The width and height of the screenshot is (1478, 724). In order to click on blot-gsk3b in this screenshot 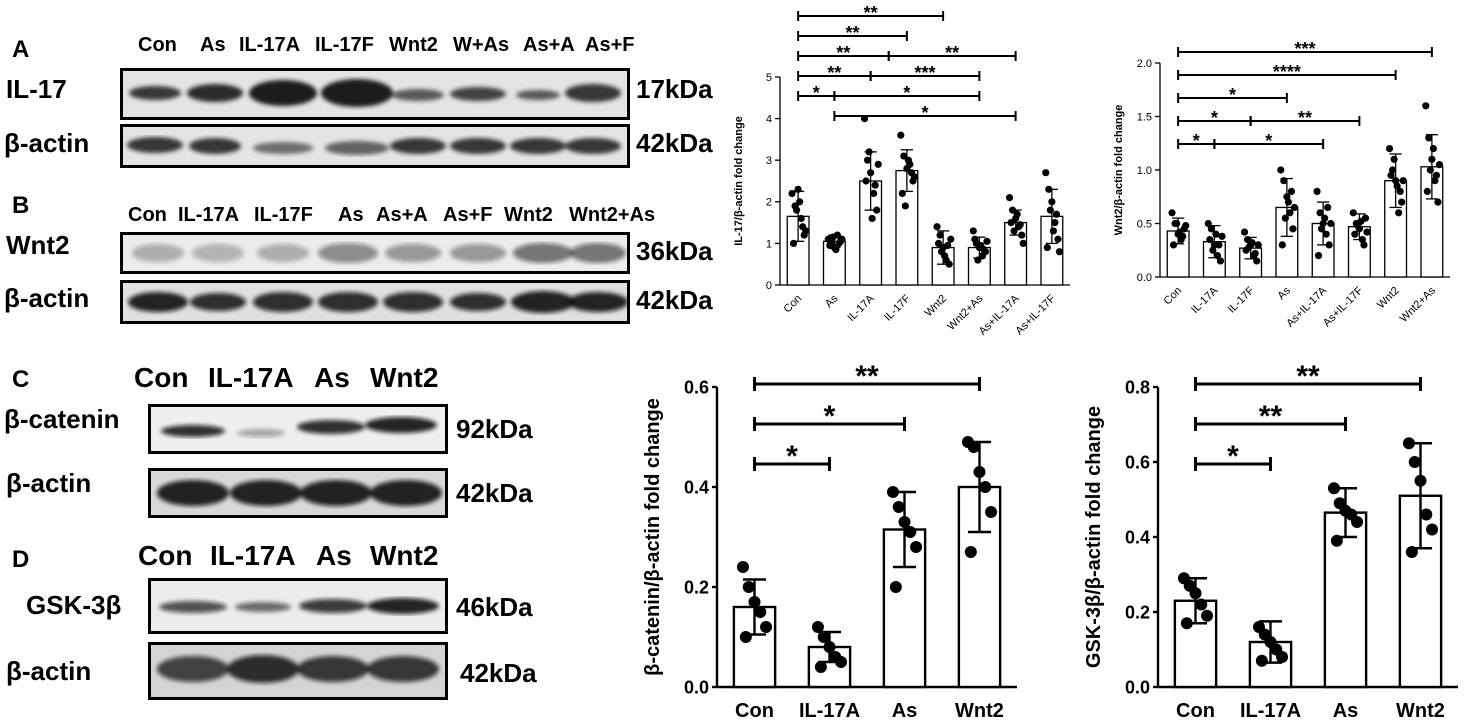, I will do `click(298, 606)`.